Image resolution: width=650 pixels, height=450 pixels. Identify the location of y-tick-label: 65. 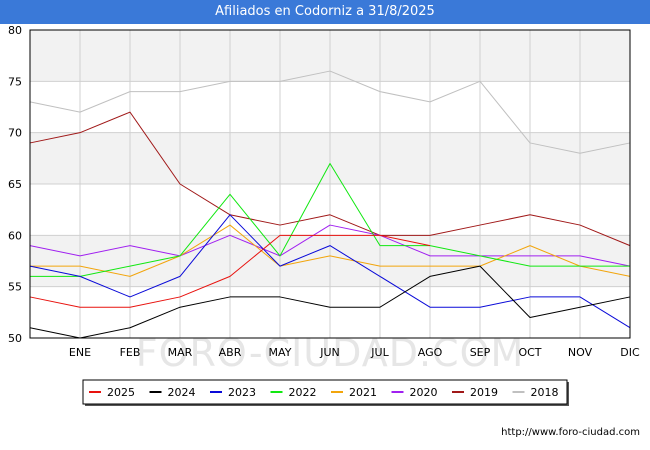
(15, 184).